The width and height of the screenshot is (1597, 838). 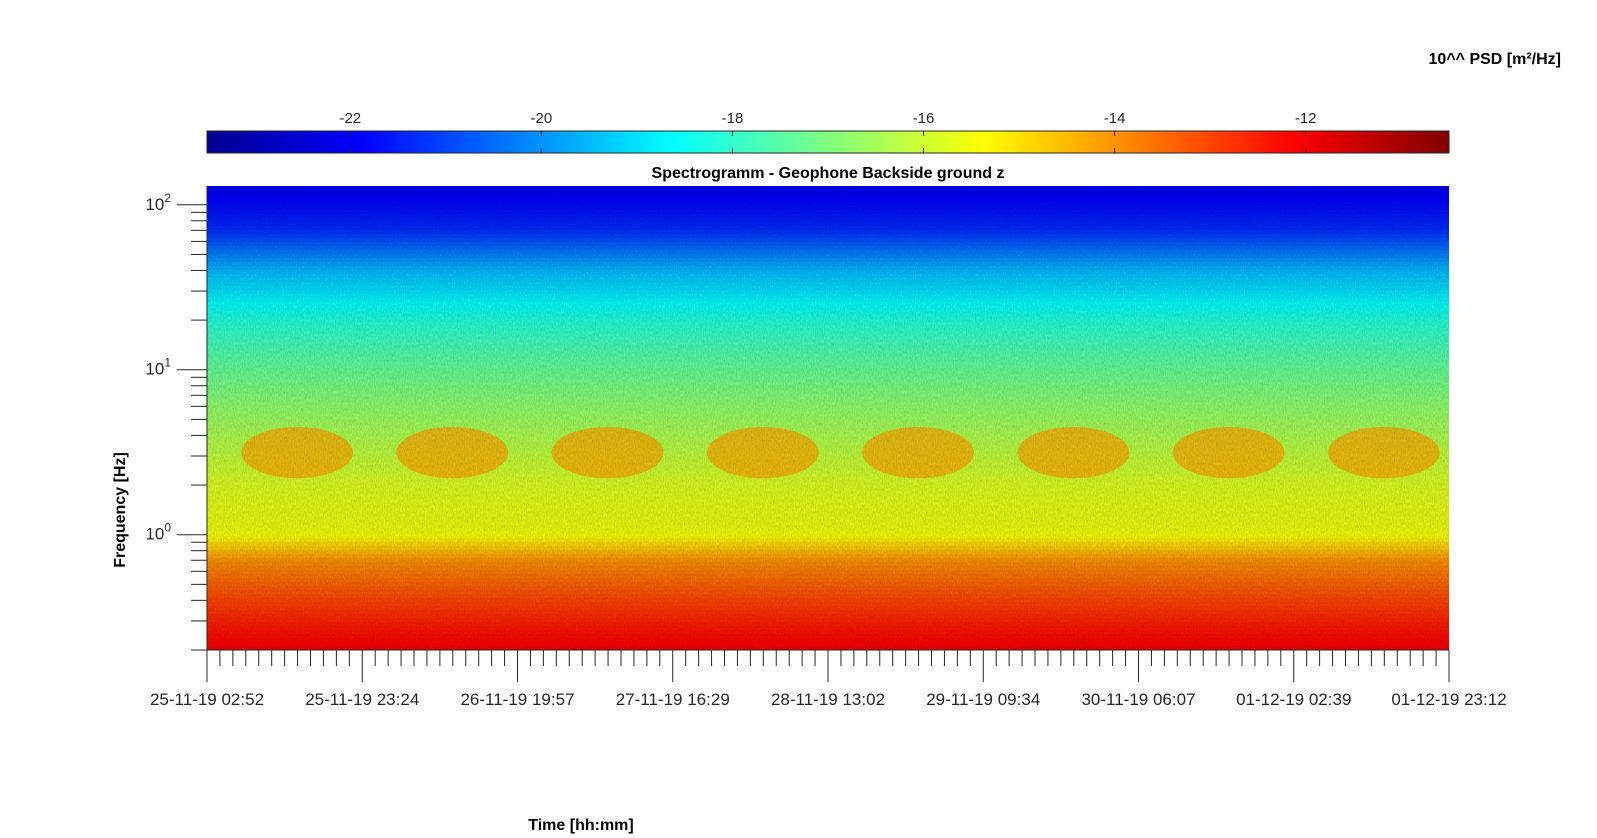 What do you see at coordinates (362, 699) in the screenshot?
I see `x-tick-label: 25-11-19 23:24` at bounding box center [362, 699].